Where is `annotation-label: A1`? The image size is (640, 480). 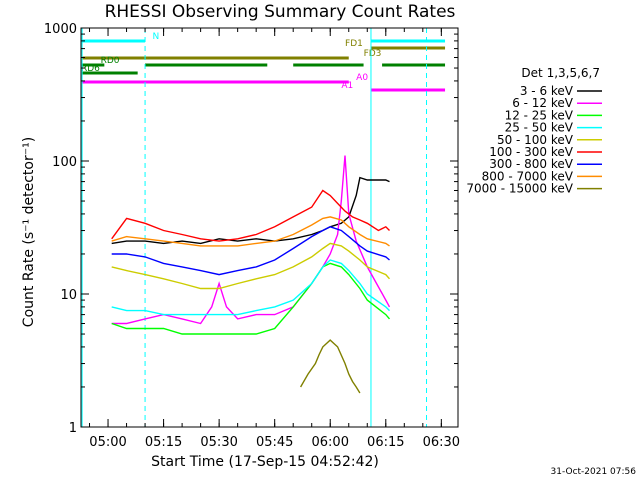 annotation-label: A1 is located at coordinates (347, 86).